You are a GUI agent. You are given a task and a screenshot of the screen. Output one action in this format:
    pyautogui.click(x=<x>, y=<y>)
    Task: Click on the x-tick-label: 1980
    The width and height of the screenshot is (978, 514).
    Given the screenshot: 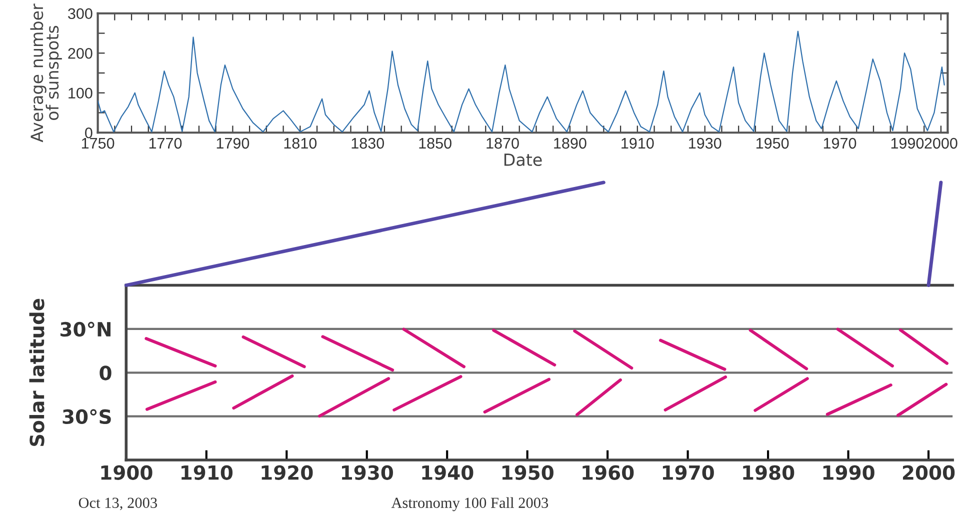 What is the action you would take?
    pyautogui.click(x=768, y=472)
    